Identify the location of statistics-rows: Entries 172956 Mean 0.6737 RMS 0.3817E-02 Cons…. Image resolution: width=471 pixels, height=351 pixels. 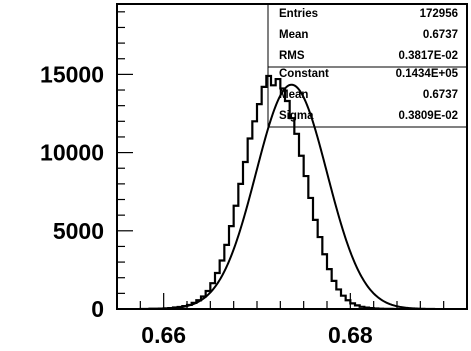
(369, 65).